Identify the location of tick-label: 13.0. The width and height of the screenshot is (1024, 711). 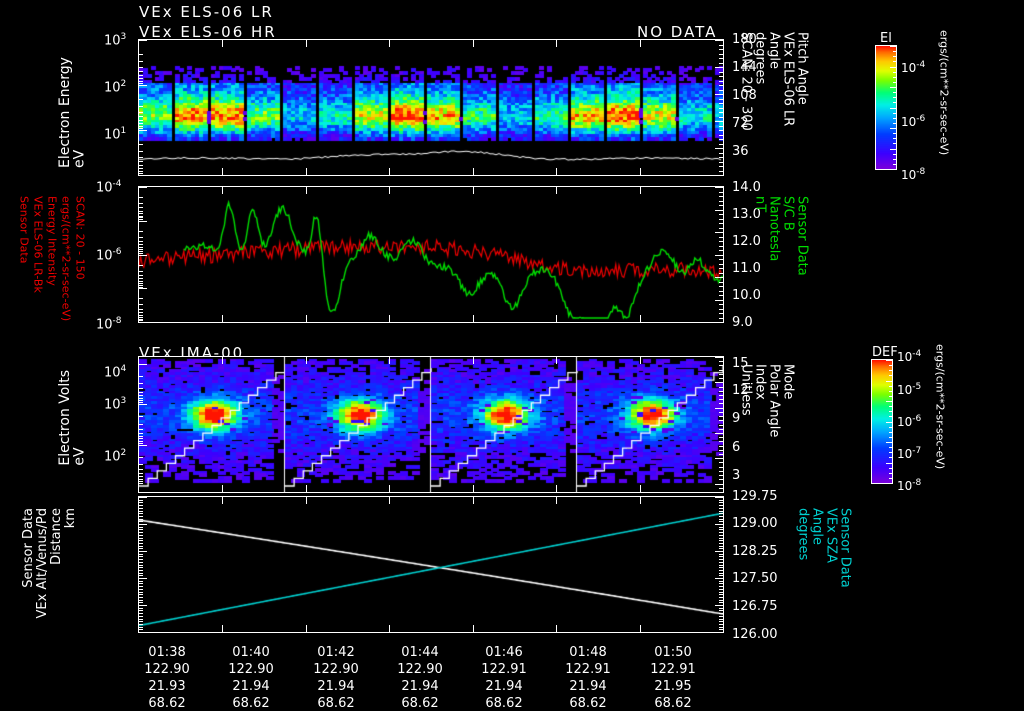
(746, 214).